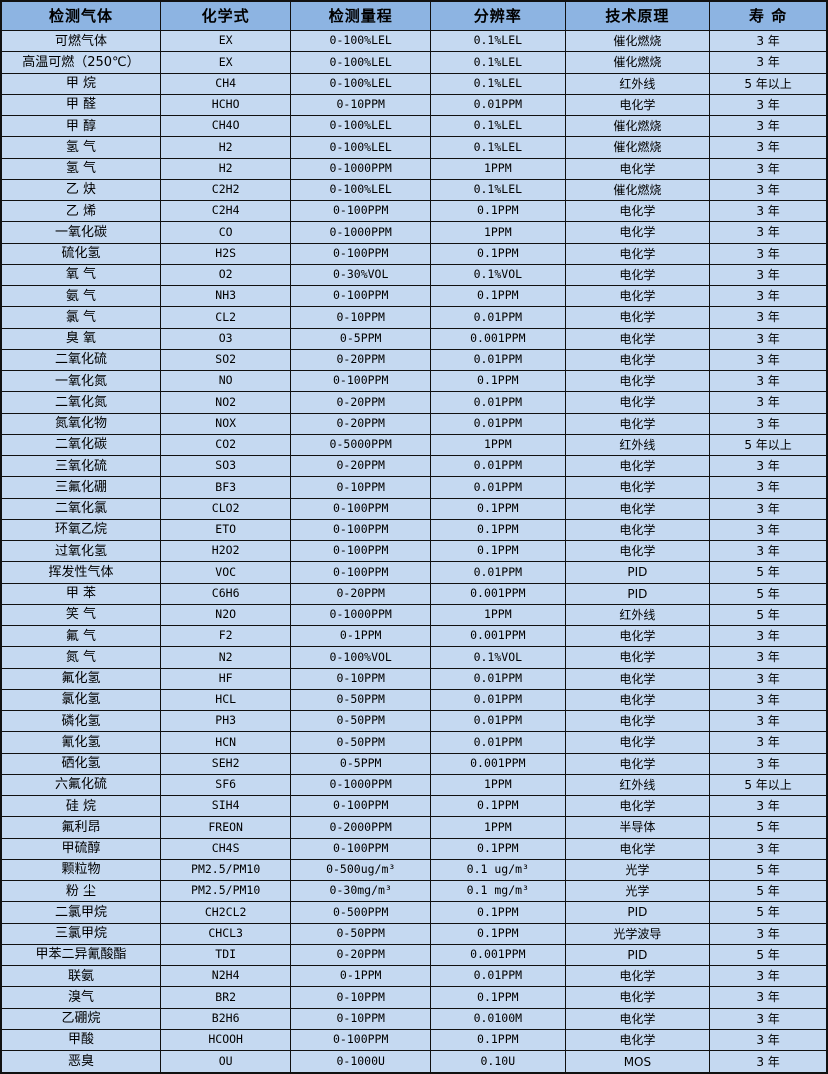  What do you see at coordinates (498, 1018) in the screenshot?
I see `resolution-cell: 0.0100M` at bounding box center [498, 1018].